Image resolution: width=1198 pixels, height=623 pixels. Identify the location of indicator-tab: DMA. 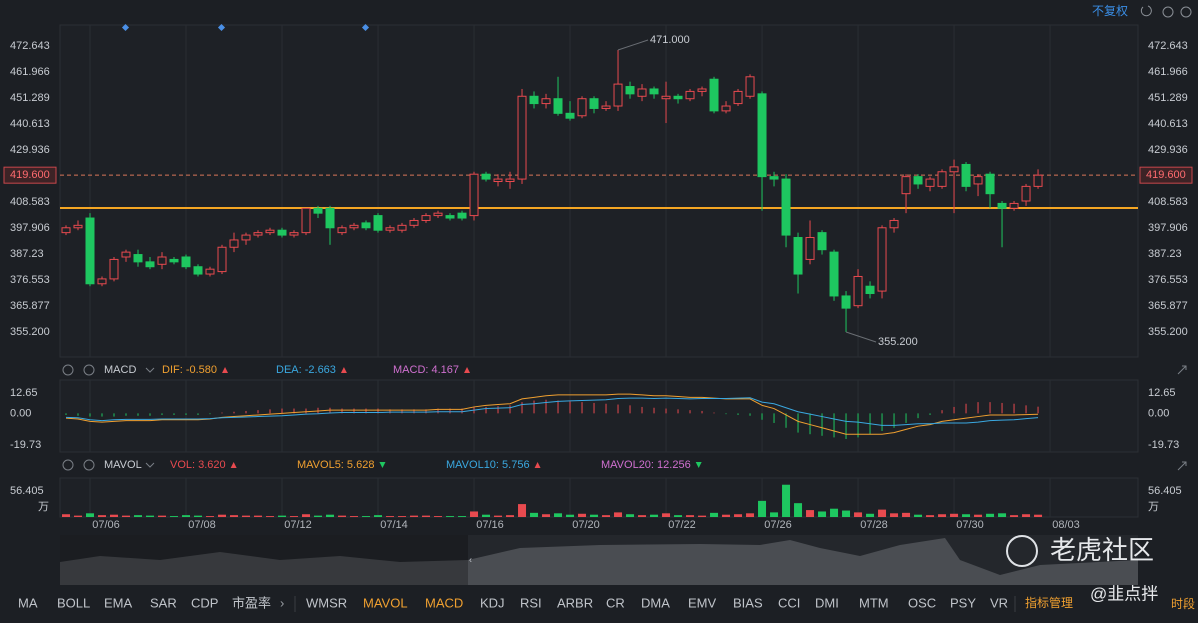
(655, 602).